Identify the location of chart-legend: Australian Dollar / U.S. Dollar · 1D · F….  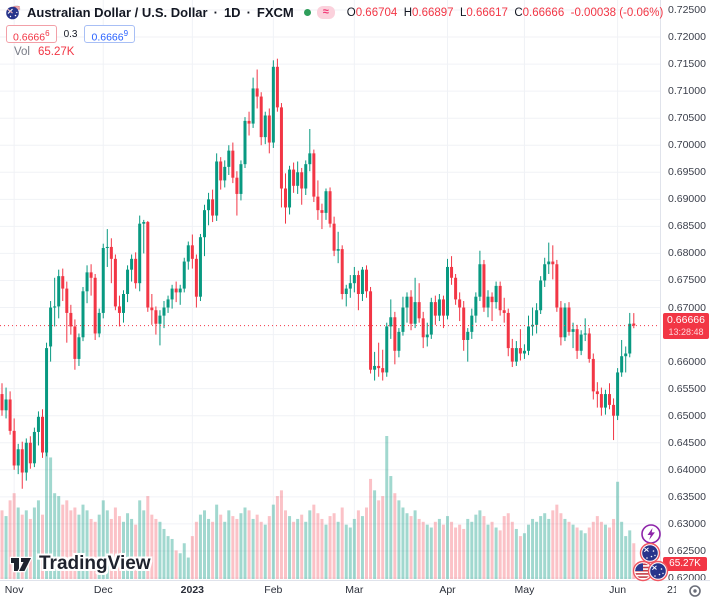
(334, 12).